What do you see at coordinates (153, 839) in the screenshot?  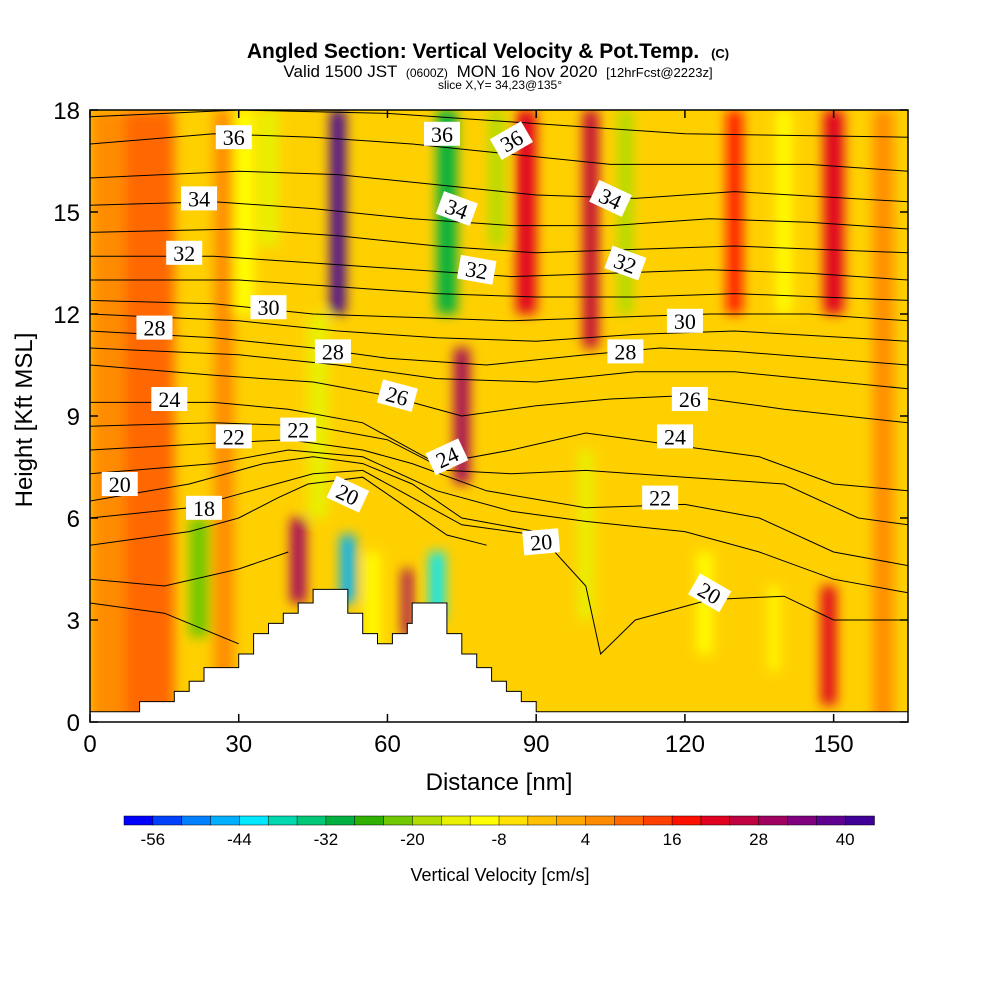 I see `colorbar-tick-label: -56` at bounding box center [153, 839].